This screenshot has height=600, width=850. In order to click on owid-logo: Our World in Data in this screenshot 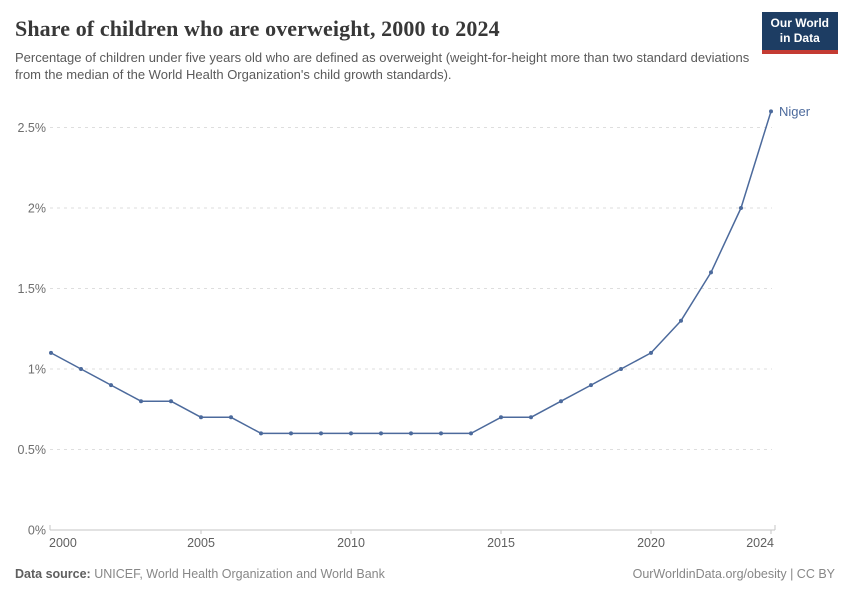, I will do `click(799, 33)`.